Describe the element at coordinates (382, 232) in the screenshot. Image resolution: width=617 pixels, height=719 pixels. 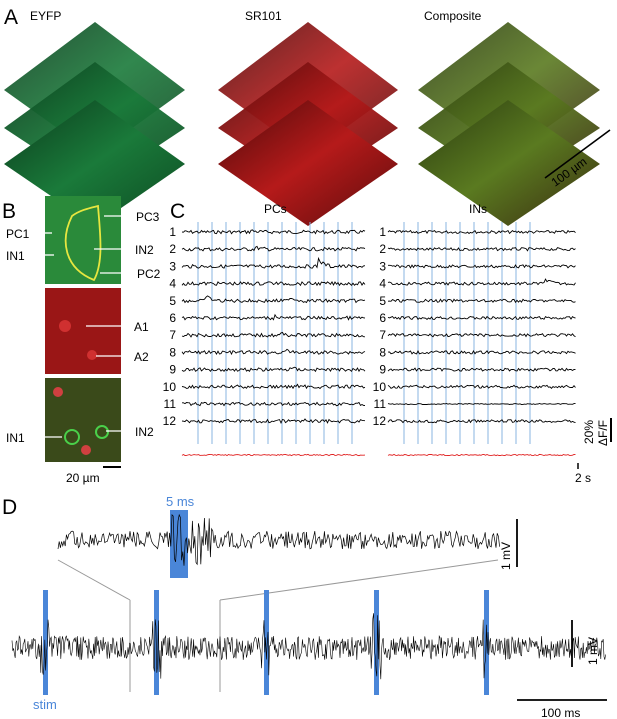
I see `in-trace-number: 1` at that location.